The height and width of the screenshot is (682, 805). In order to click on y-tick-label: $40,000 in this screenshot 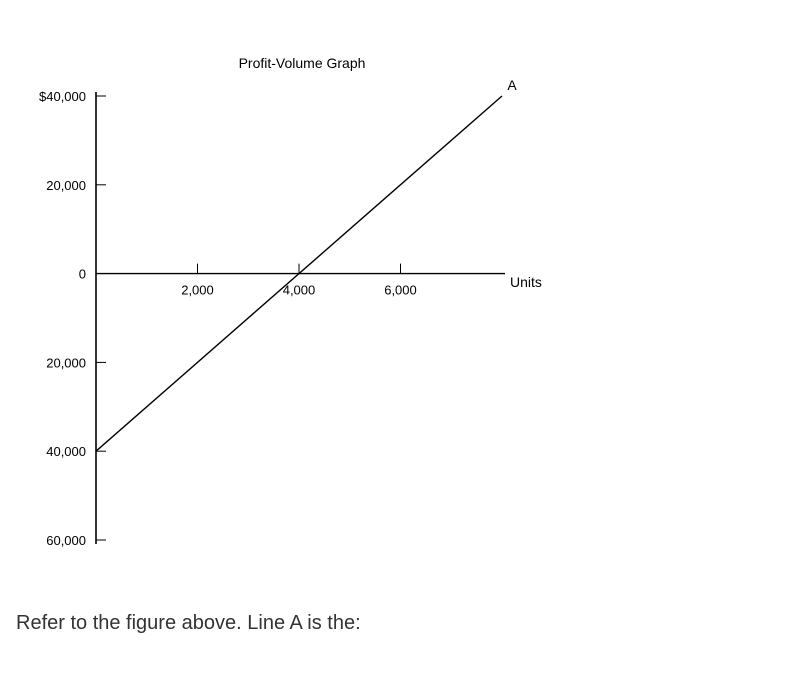, I will do `click(62, 96)`.